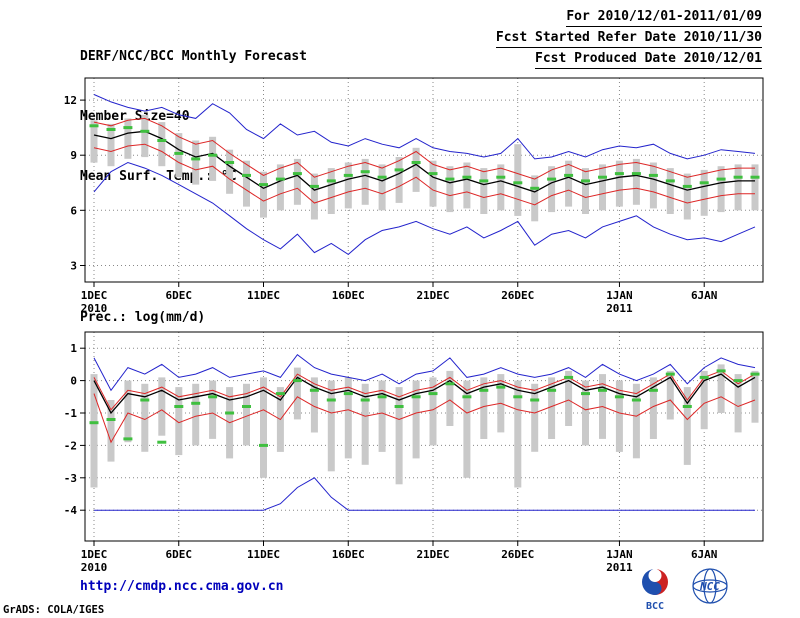 Image resolution: width=800 pixels, height=618 pixels. Describe the element at coordinates (70, 100) in the screenshot. I see `svg-text: 12` at that location.